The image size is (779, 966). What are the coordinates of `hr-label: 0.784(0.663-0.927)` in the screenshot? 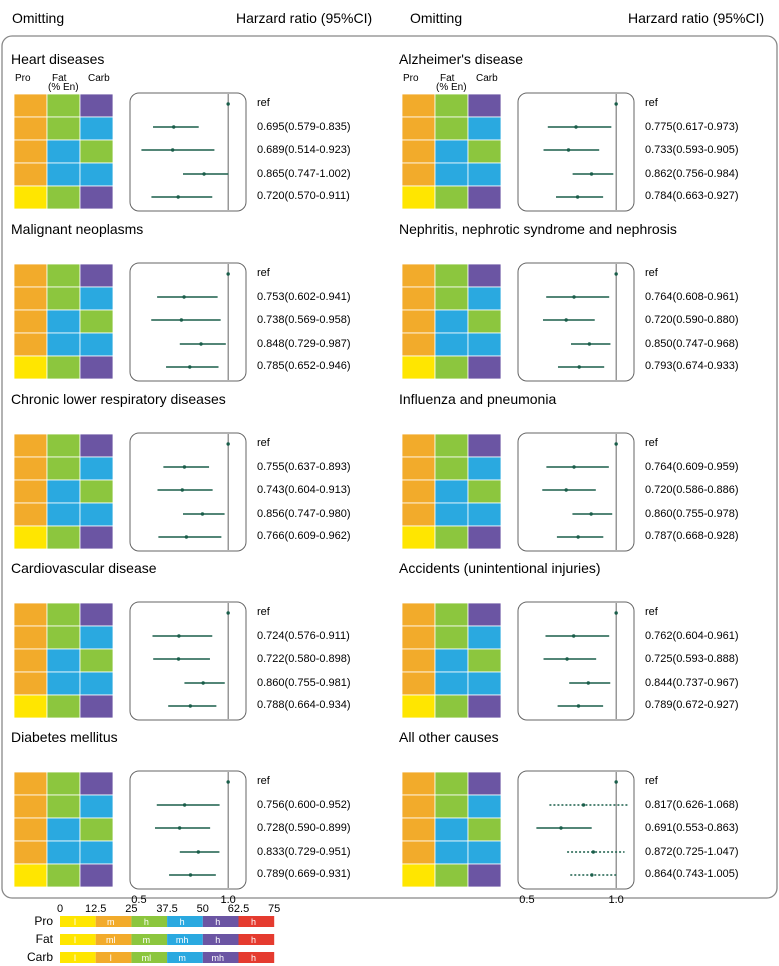 It's located at (692, 196).